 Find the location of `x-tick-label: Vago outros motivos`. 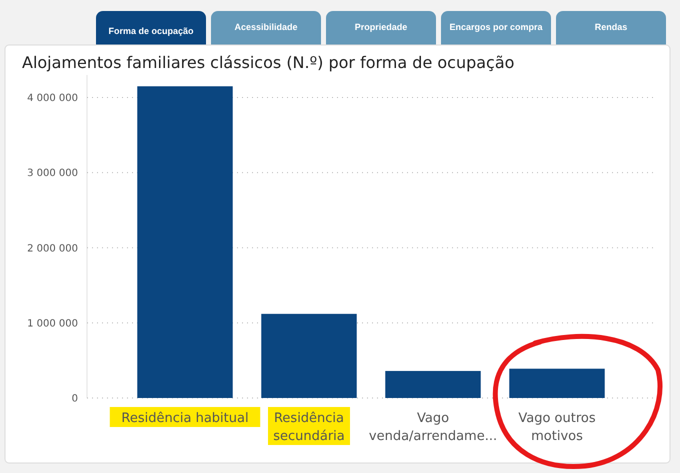

x-tick-label: Vago outros motivos is located at coordinates (557, 427).